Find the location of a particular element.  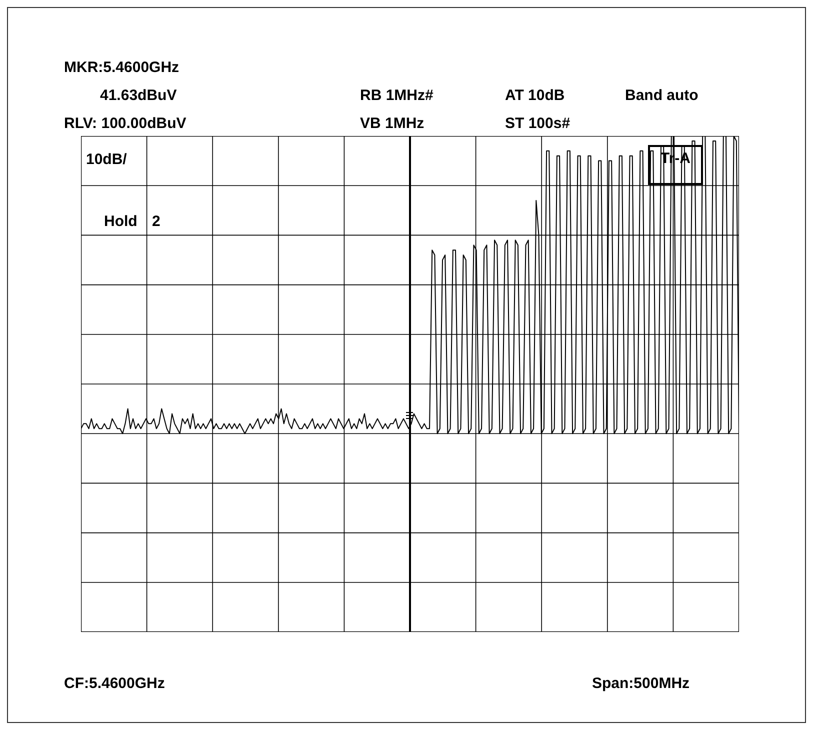

annotation: 2 is located at coordinates (156, 221).